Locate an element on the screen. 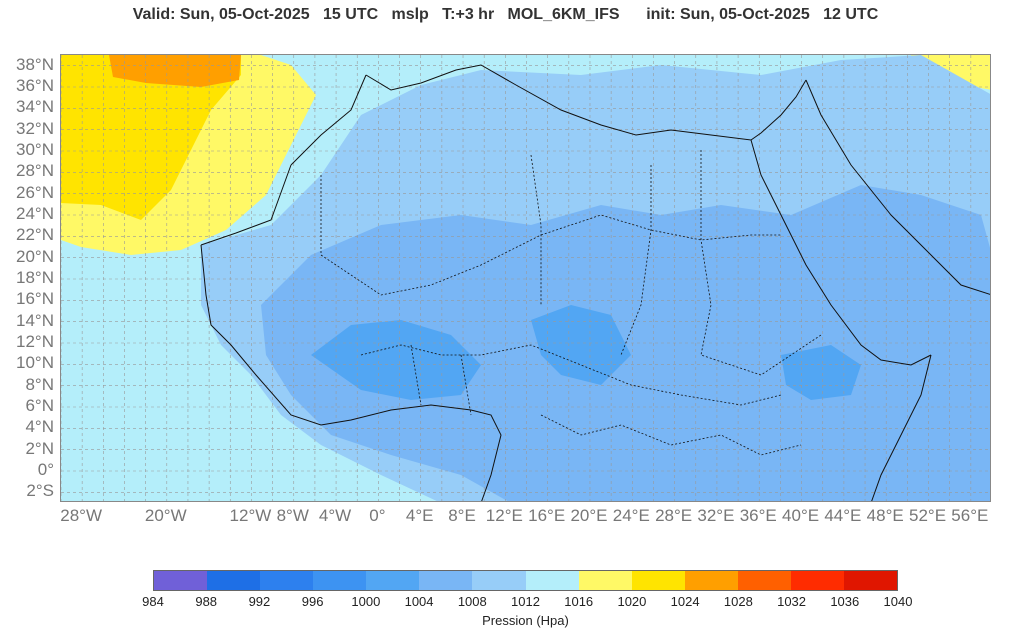  field-1000-1004-ethiopia is located at coordinates (821, 372).